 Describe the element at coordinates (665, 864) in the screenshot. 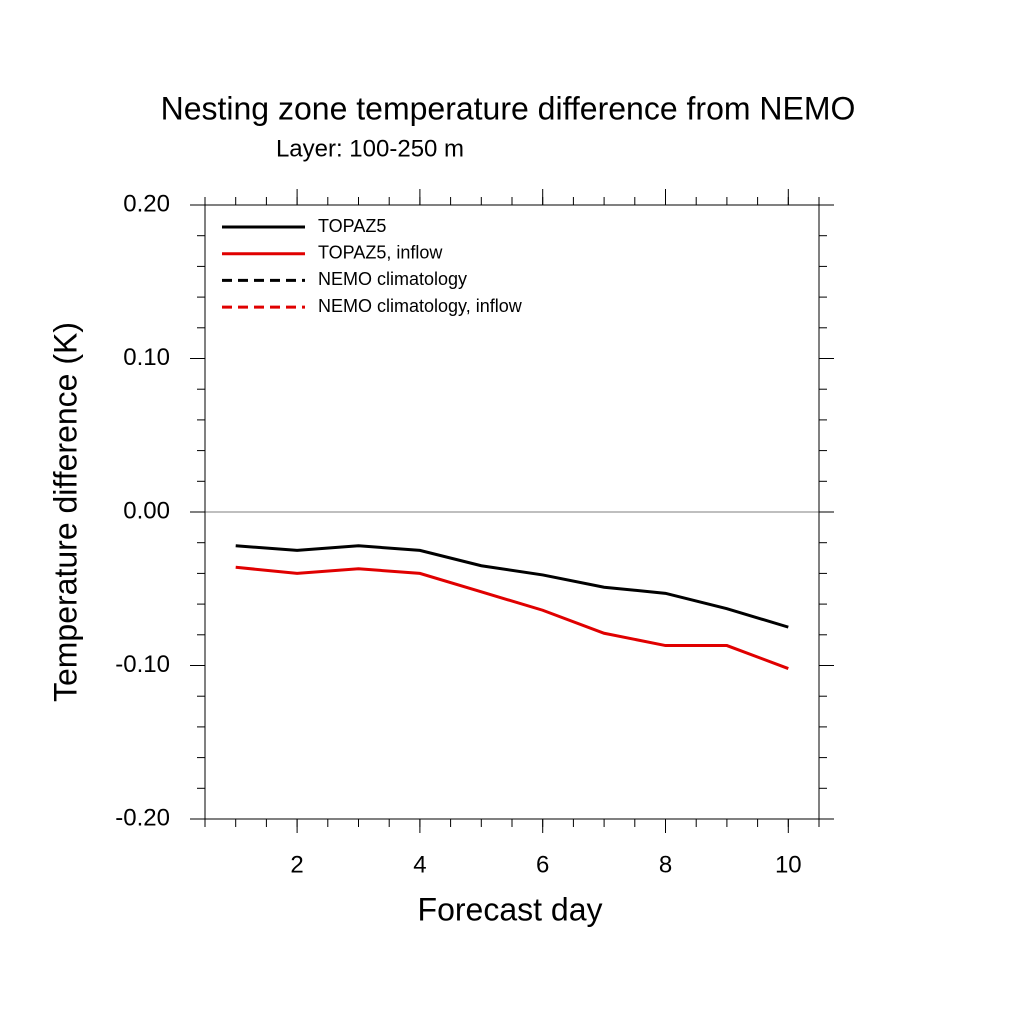

I see `x-tick-label: 8` at that location.